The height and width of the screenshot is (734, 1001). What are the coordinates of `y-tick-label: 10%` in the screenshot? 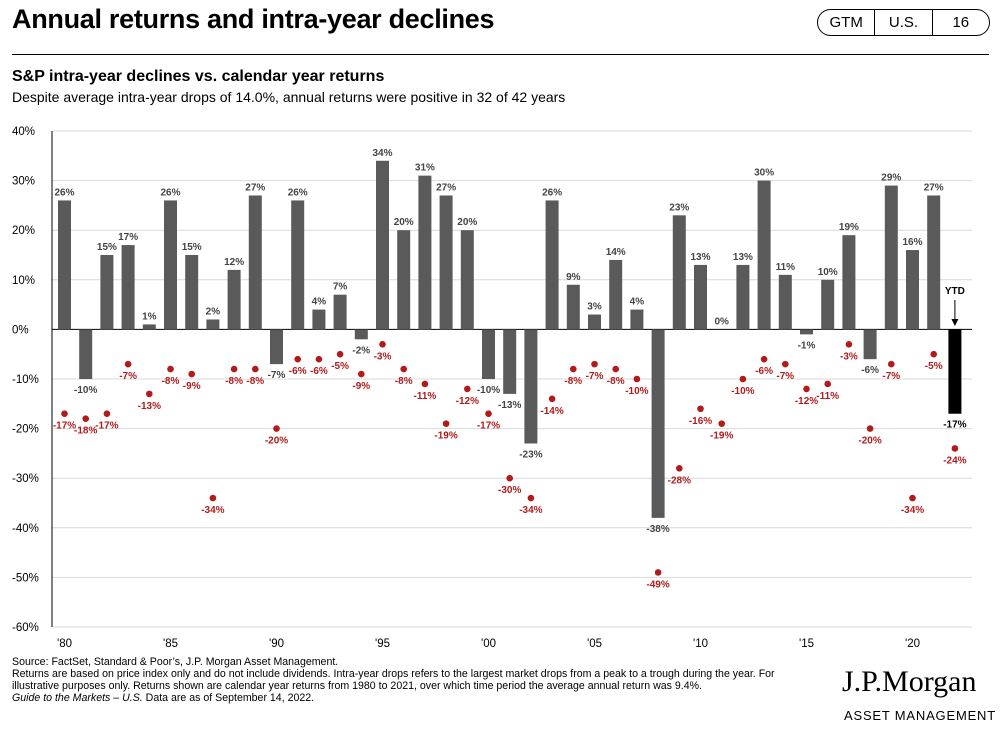 It's located at (23, 281).